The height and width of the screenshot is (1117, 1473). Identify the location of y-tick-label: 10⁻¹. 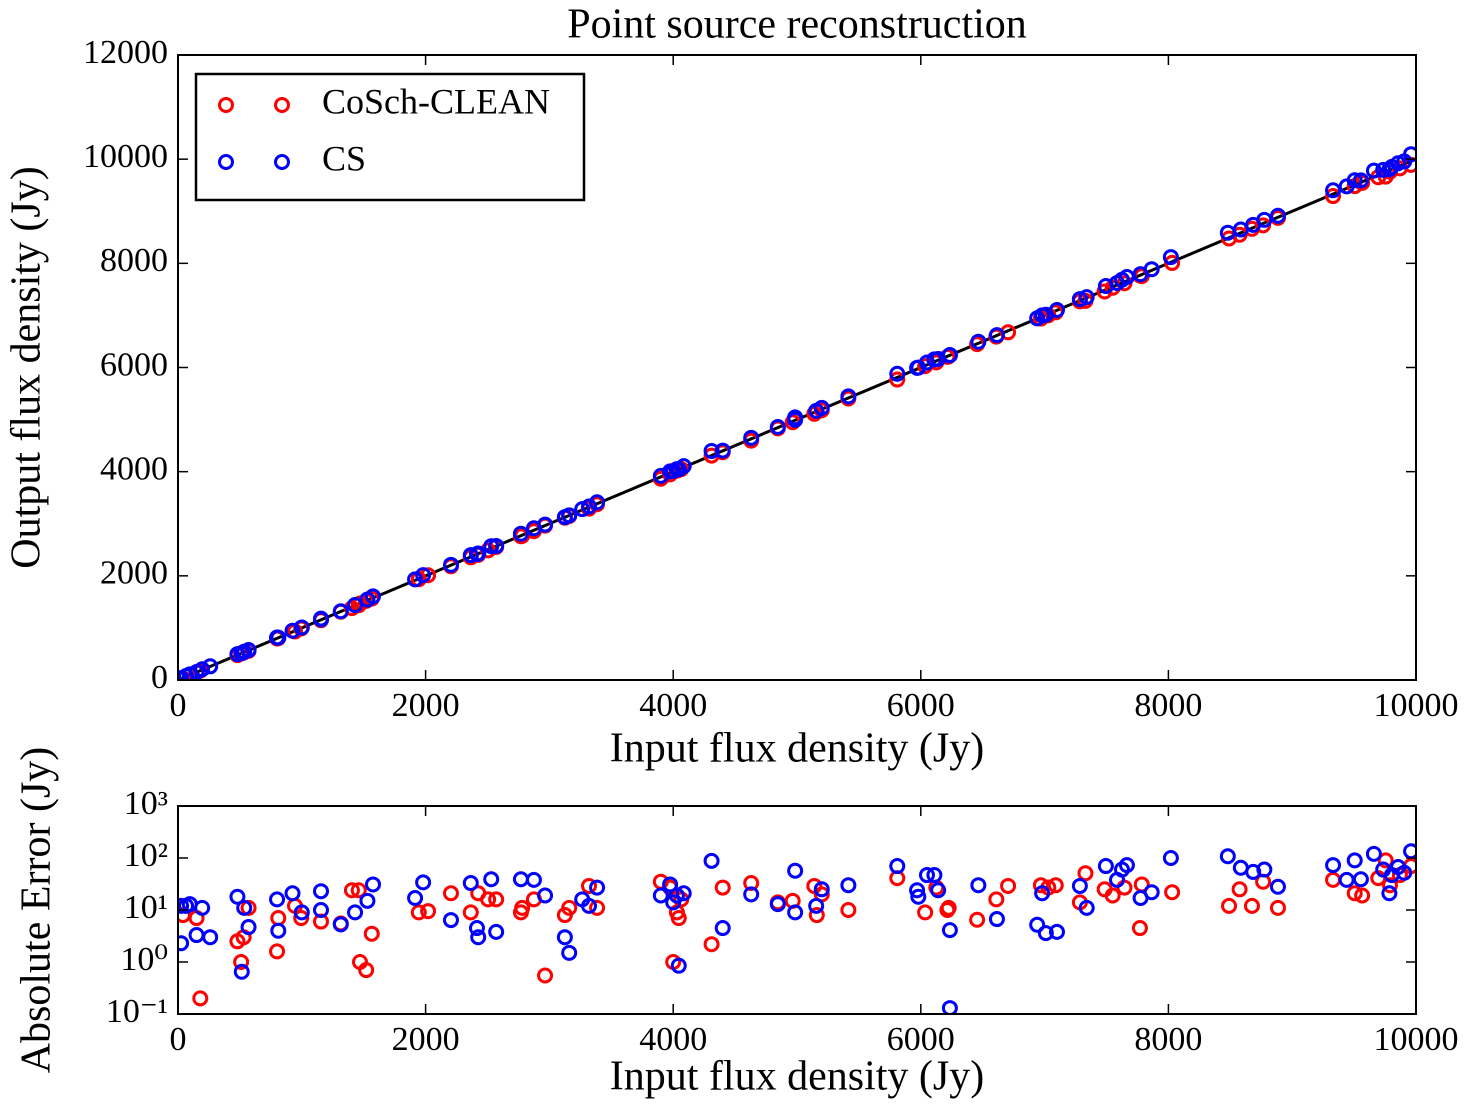
(137, 1011).